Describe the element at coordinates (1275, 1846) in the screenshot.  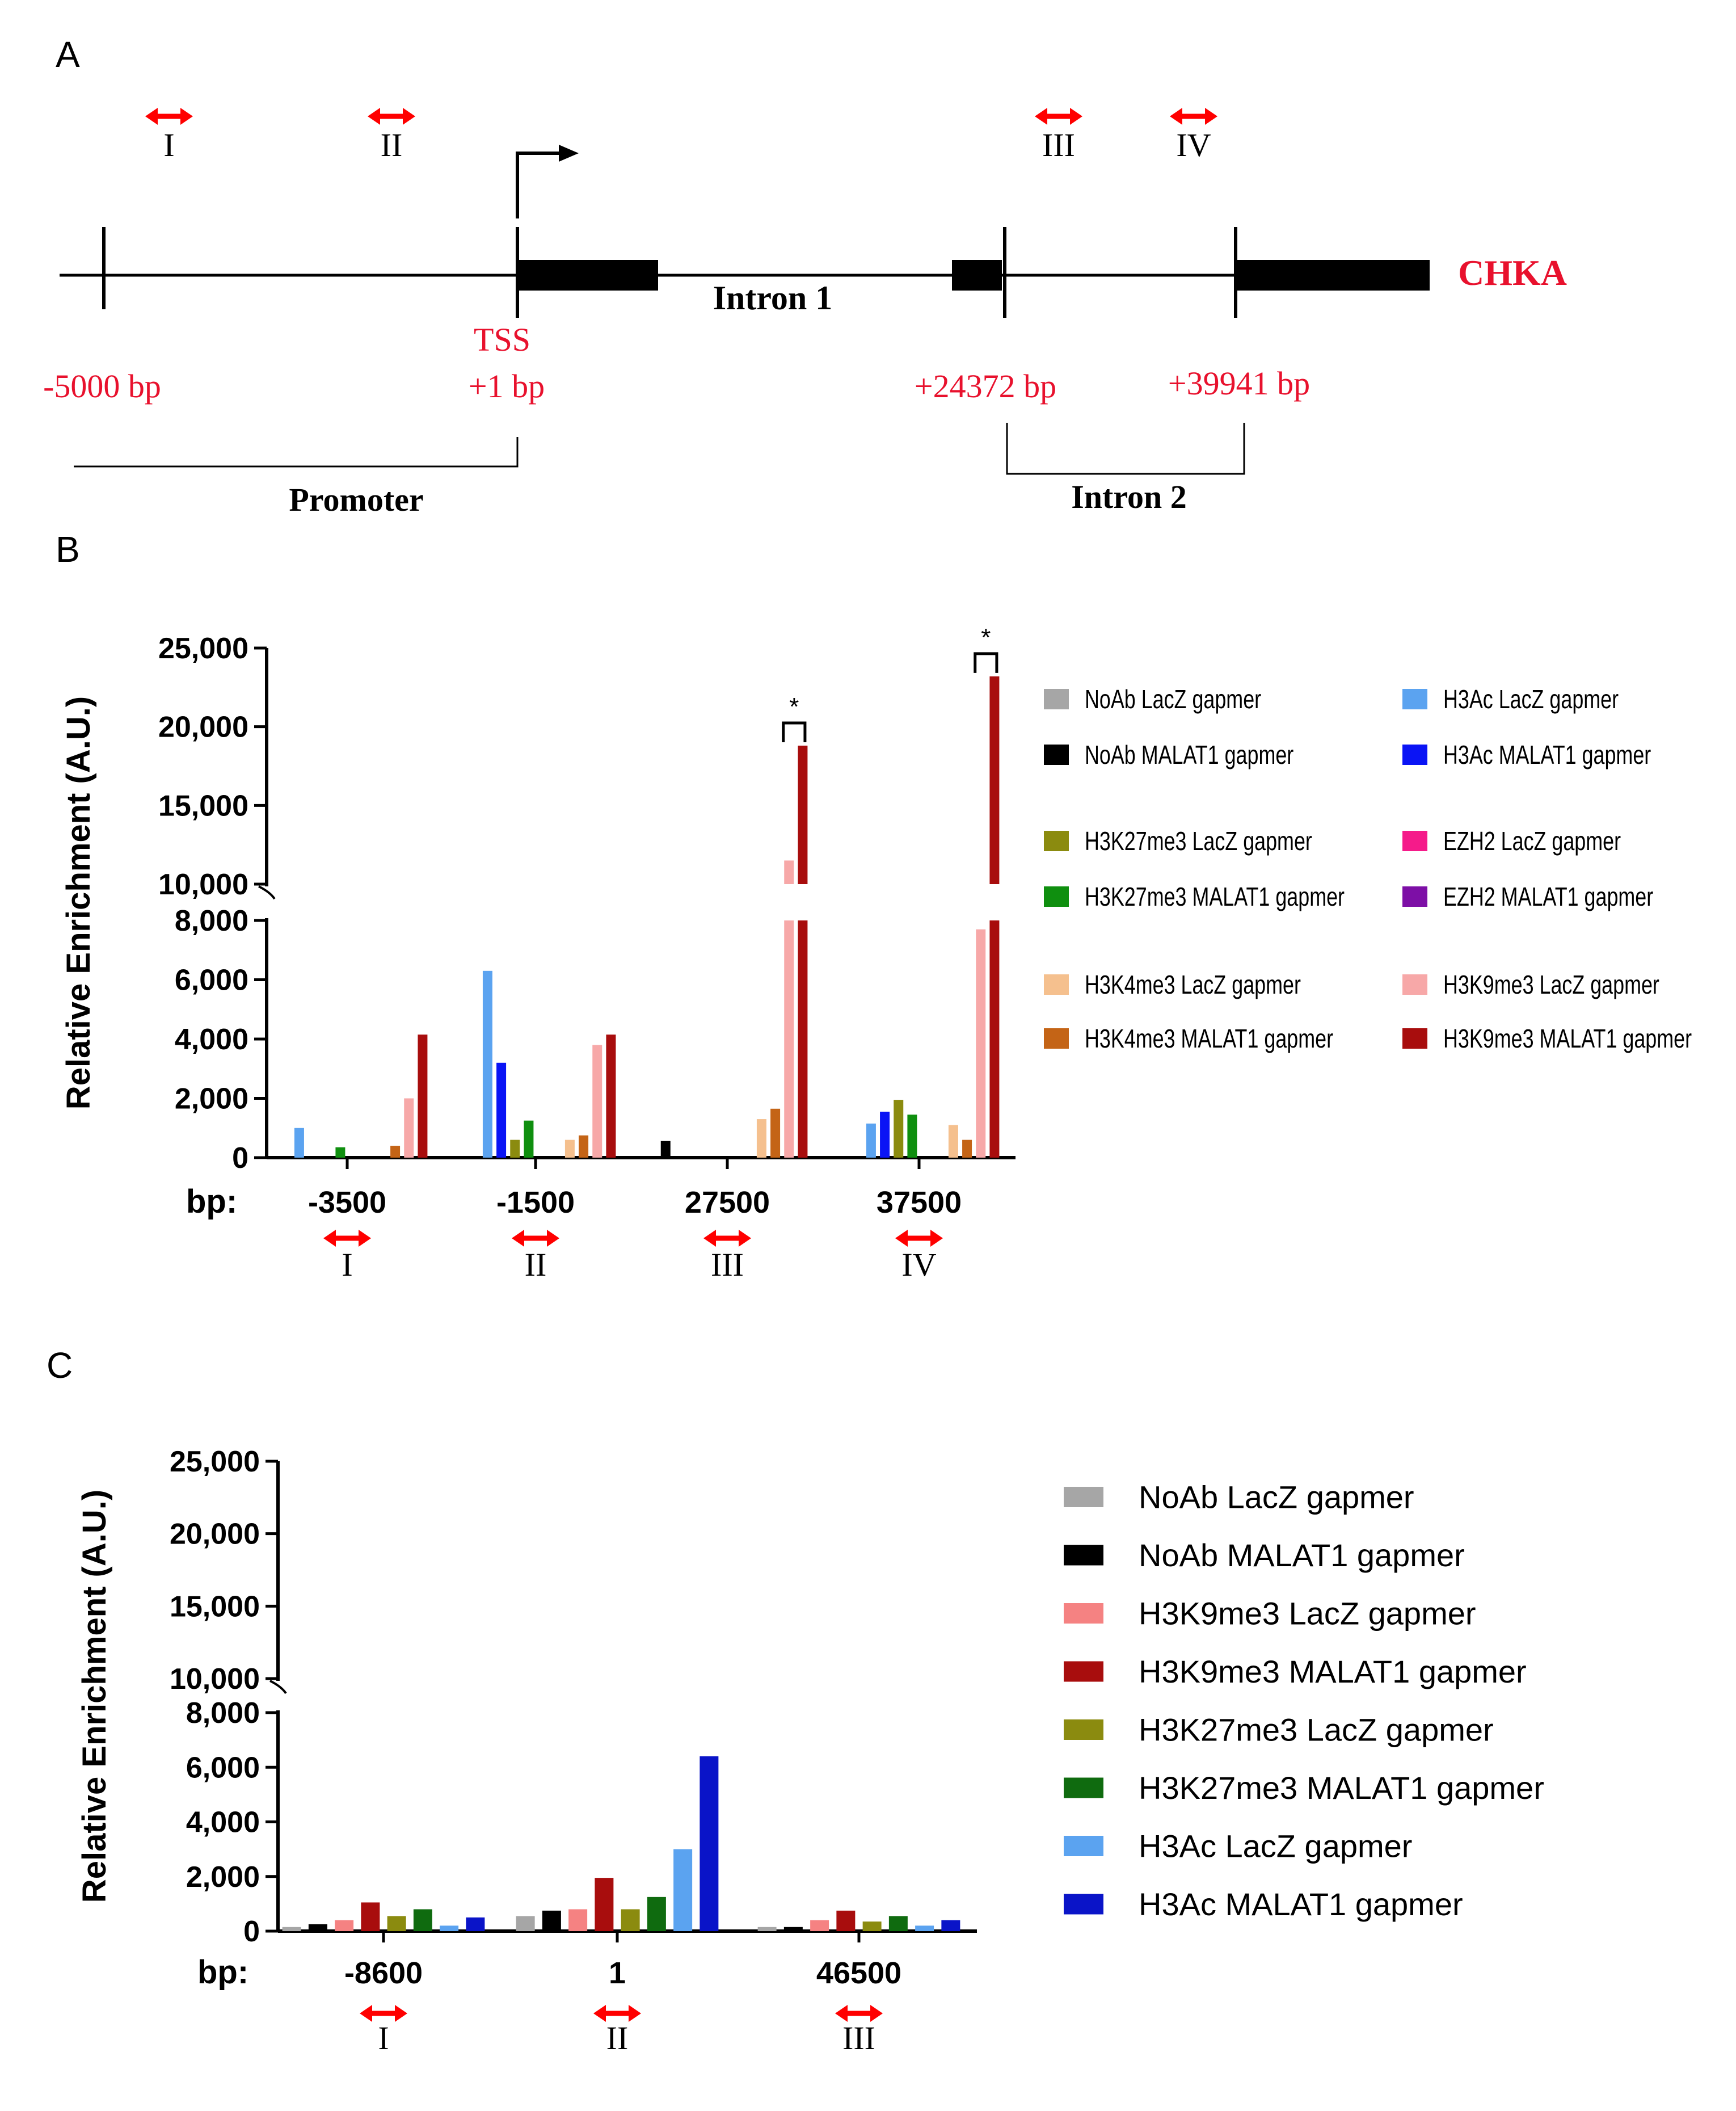
I see `legend-label: H3Ac LacZ gapmer` at that location.